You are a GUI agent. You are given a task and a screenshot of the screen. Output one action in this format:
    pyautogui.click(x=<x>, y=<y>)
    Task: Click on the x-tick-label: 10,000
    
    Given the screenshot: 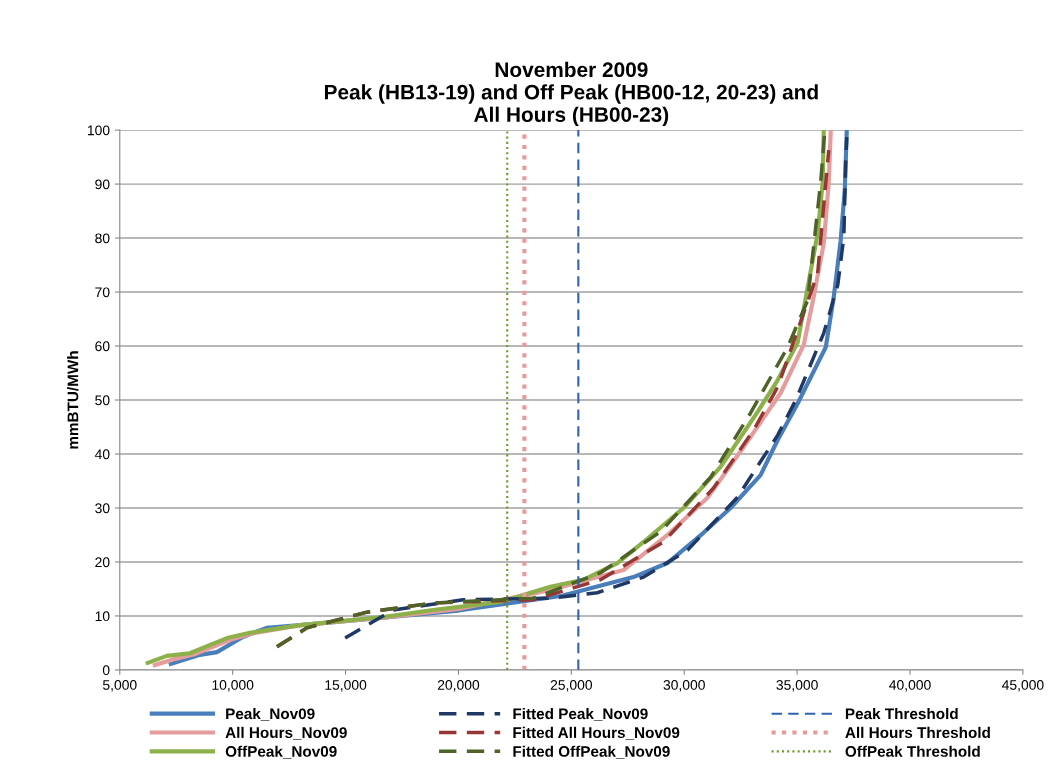 What is the action you would take?
    pyautogui.click(x=233, y=686)
    